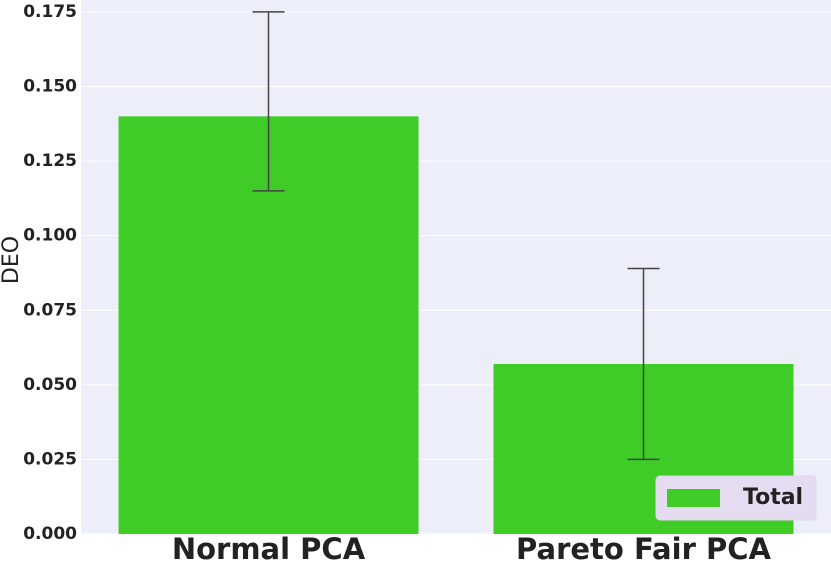 Image resolution: width=831 pixels, height=563 pixels. What do you see at coordinates (736, 498) in the screenshot?
I see `legend-box` at bounding box center [736, 498].